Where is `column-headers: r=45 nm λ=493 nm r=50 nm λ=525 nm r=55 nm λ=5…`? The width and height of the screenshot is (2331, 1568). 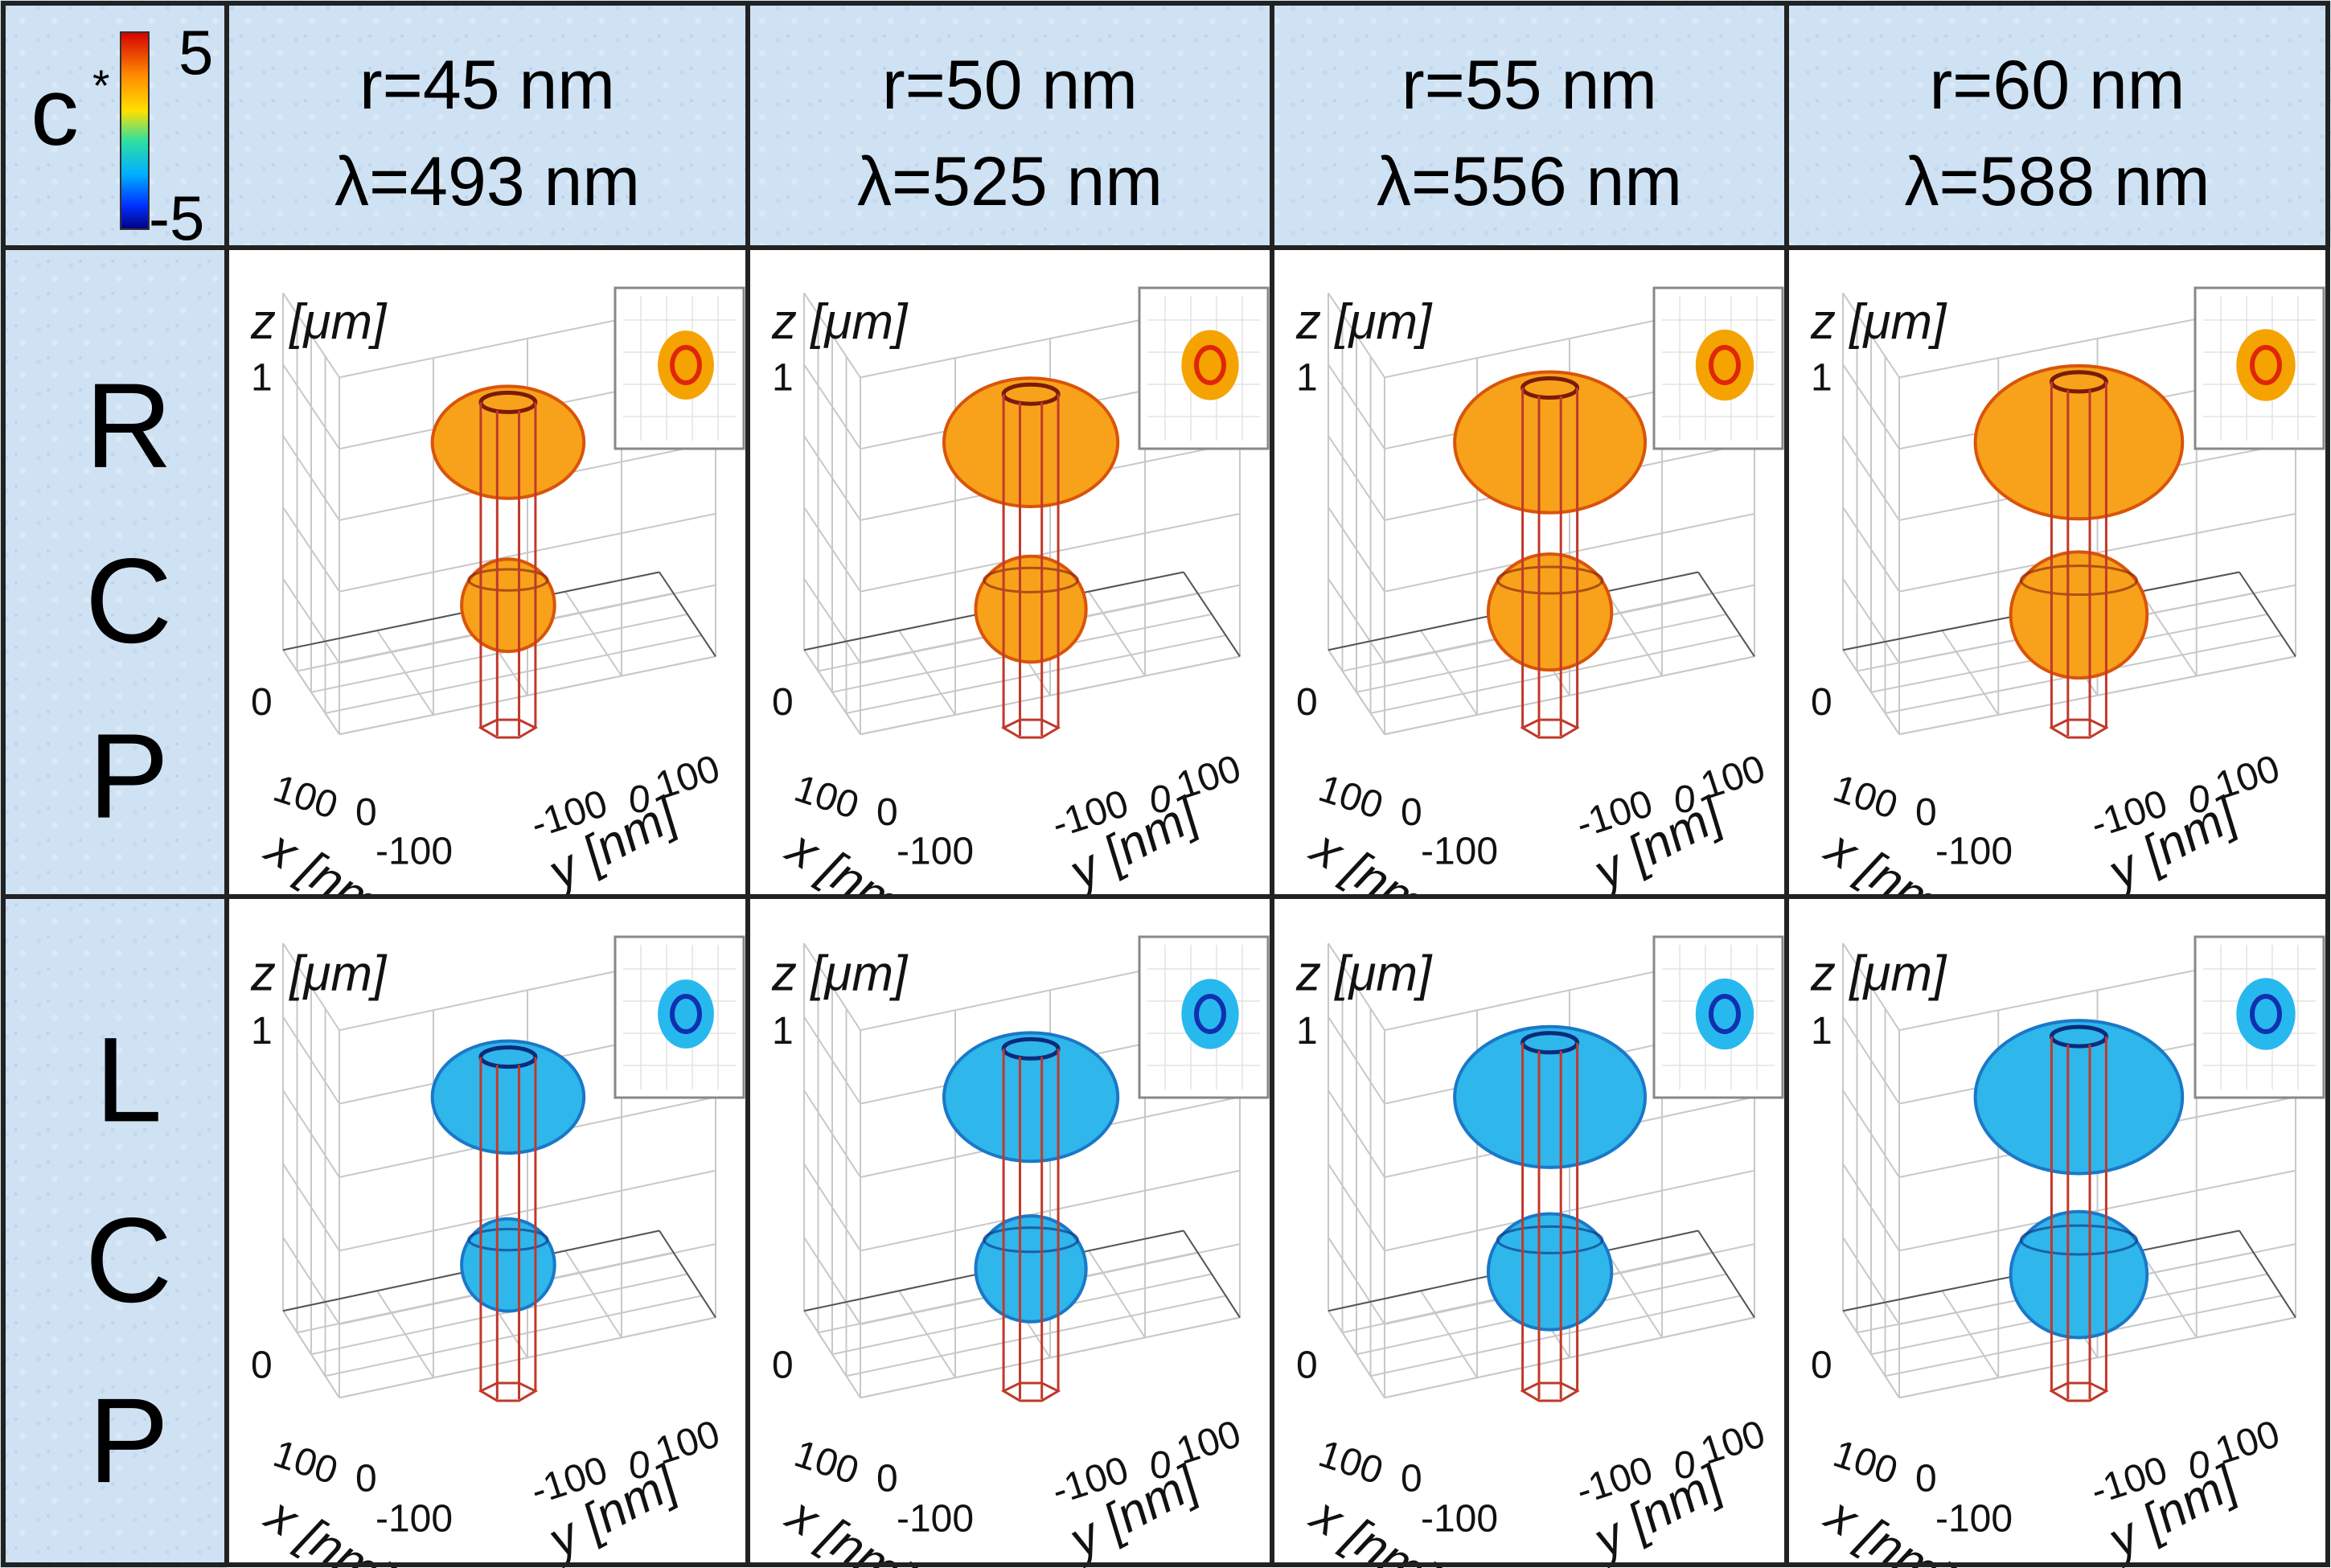 column-headers: r=45 nm λ=493 nm r=50 nm λ=525 nm r=55 nm λ=5… is located at coordinates (1272, 133).